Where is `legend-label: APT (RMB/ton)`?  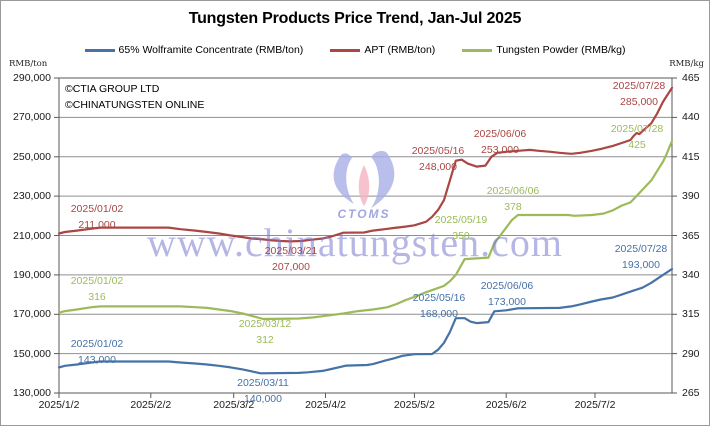 legend-label: APT (RMB/ton) is located at coordinates (400, 50).